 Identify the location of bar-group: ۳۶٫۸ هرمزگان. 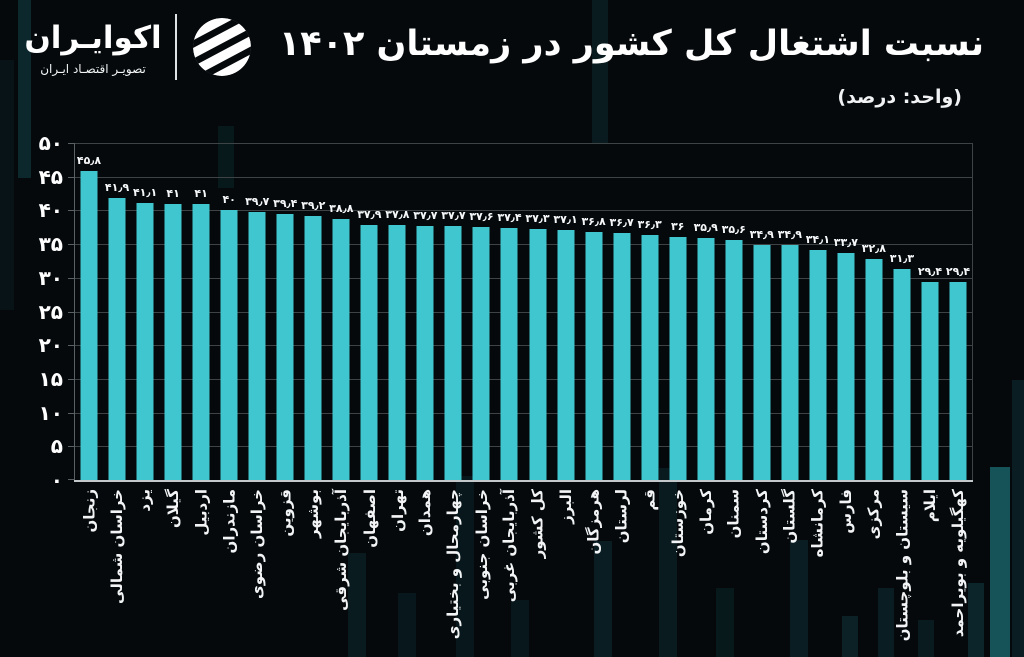
(594, 349).